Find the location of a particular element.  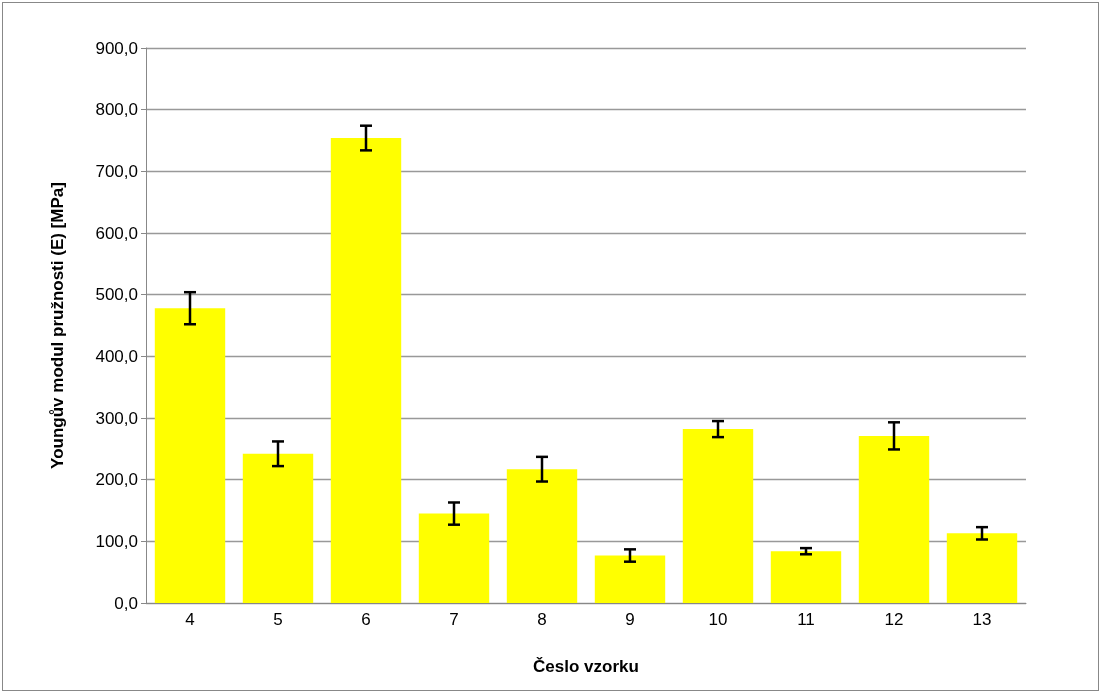

x-tick-label: 4 is located at coordinates (190, 619).